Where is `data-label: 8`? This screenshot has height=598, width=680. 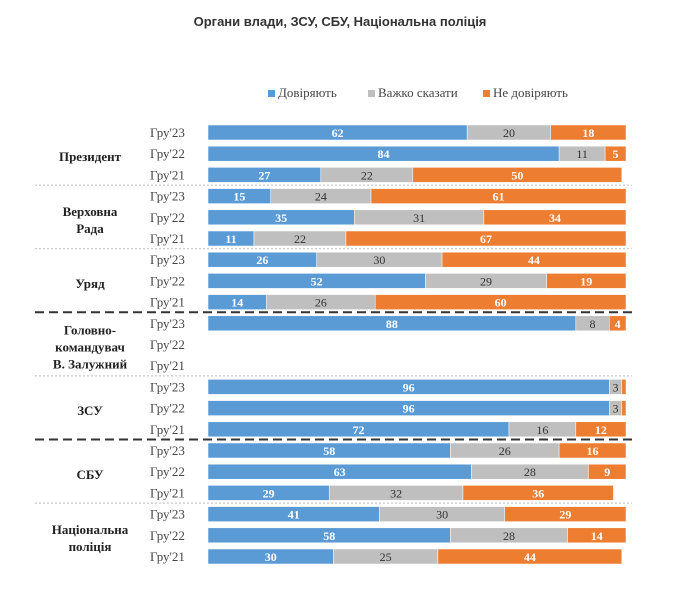
data-label: 8 is located at coordinates (593, 324).